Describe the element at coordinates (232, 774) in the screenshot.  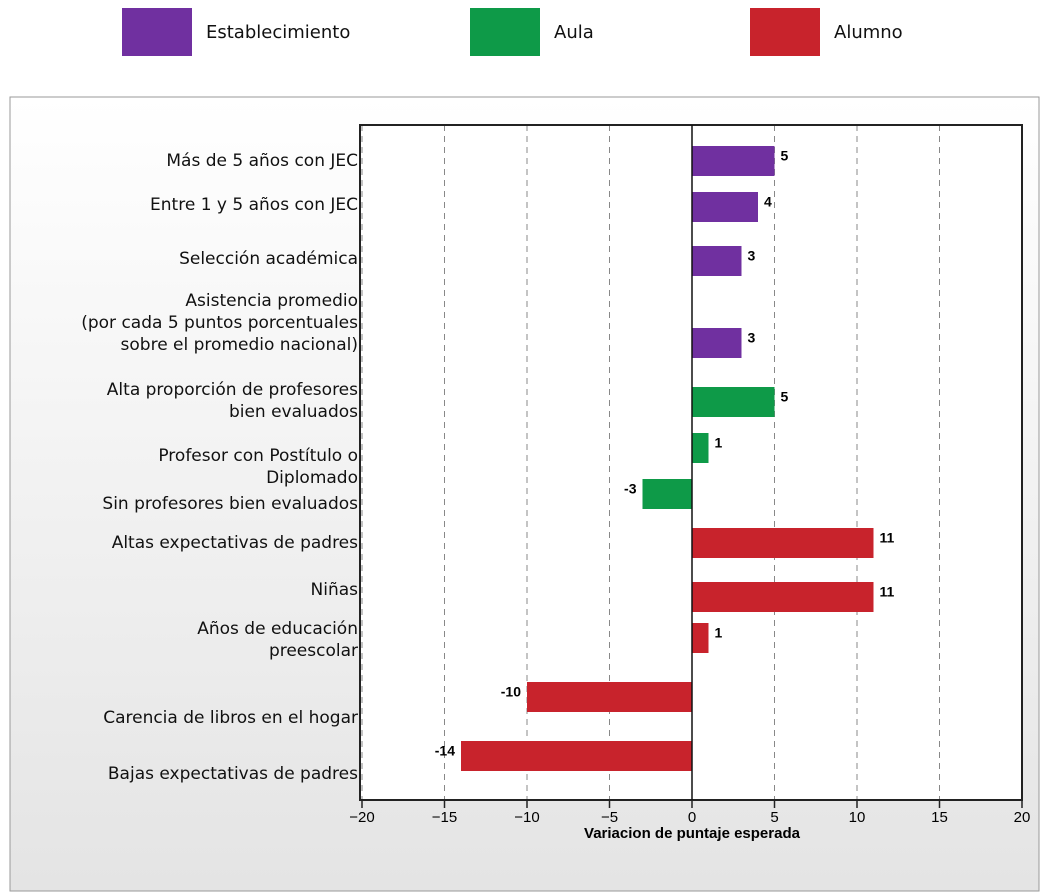
I see `category-label: Bajas expectativas de padres` at that location.